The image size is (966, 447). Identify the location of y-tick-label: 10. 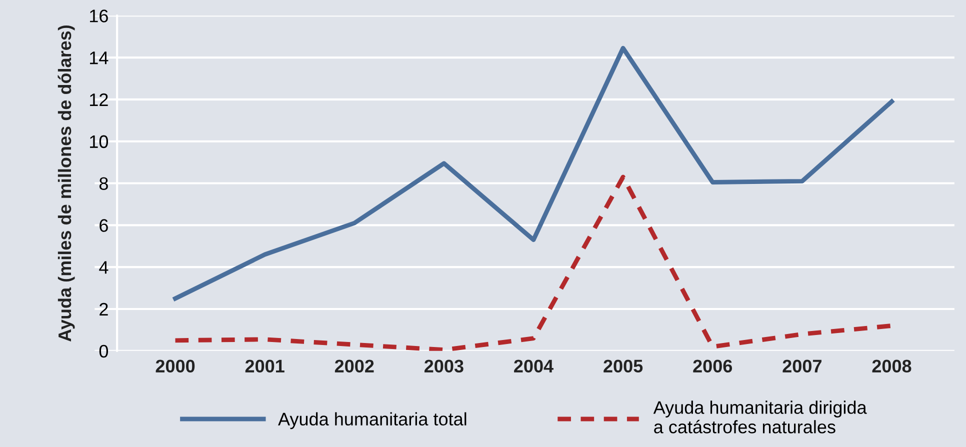
(99, 141).